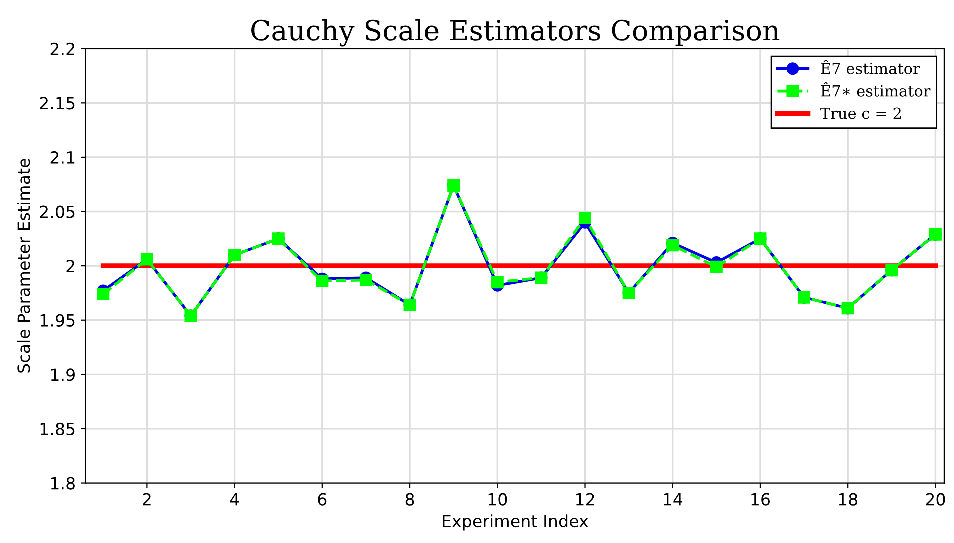  What do you see at coordinates (498, 499) in the screenshot?
I see `x-tick-label: 10` at bounding box center [498, 499].